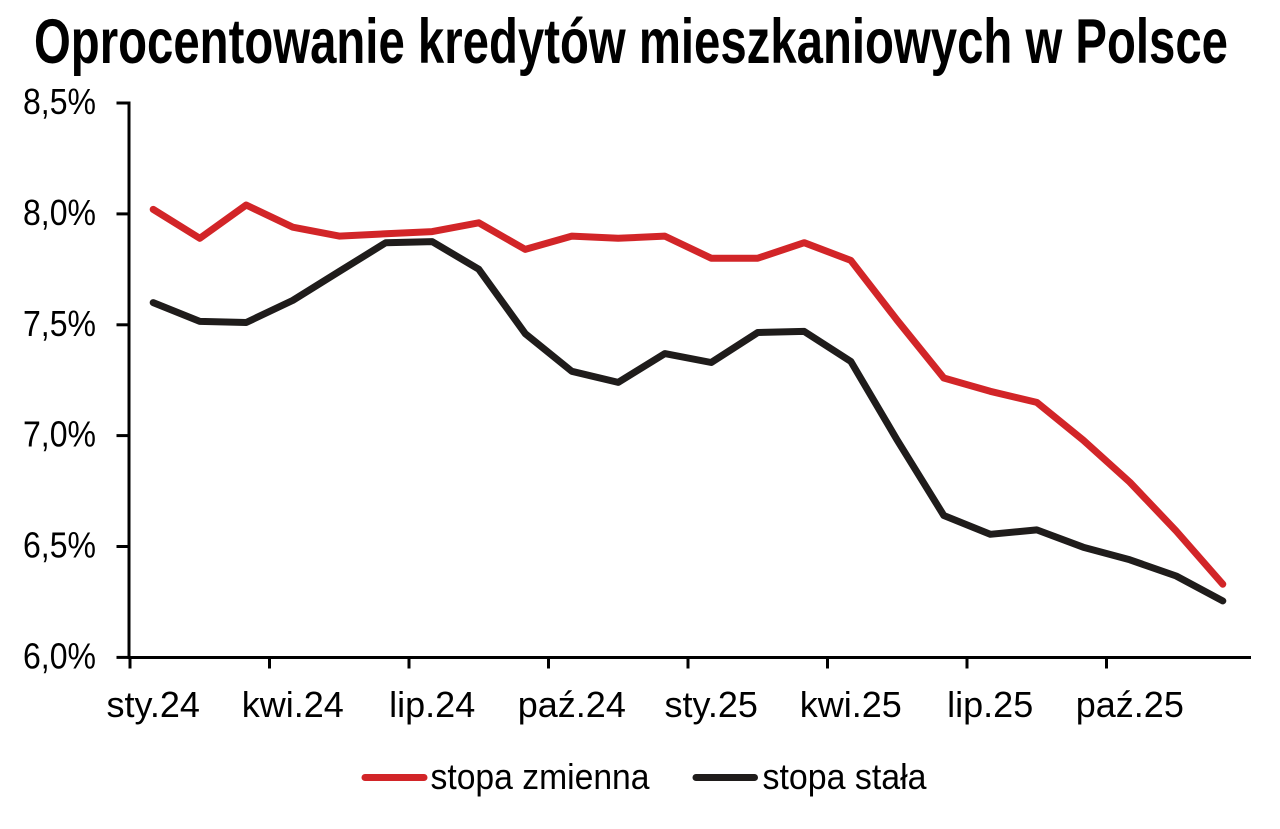 The image size is (1280, 829). What do you see at coordinates (572, 704) in the screenshot?
I see `svg-text: paź.24` at bounding box center [572, 704].